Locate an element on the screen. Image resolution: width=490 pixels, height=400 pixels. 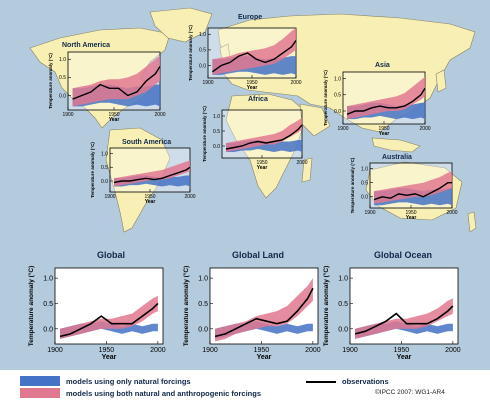
global-land-ytick-label: 1.0 is located at coordinates (203, 279).